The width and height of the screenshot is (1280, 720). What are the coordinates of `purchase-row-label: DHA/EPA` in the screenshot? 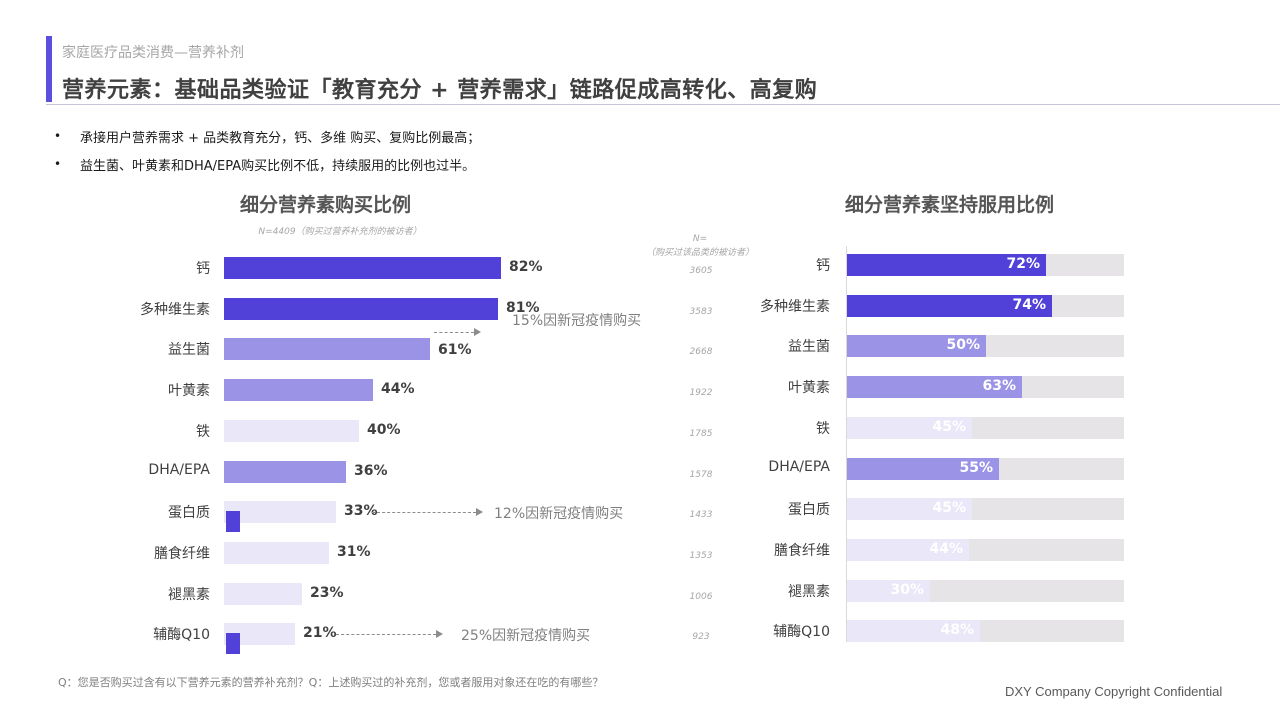 It's located at (179, 469).